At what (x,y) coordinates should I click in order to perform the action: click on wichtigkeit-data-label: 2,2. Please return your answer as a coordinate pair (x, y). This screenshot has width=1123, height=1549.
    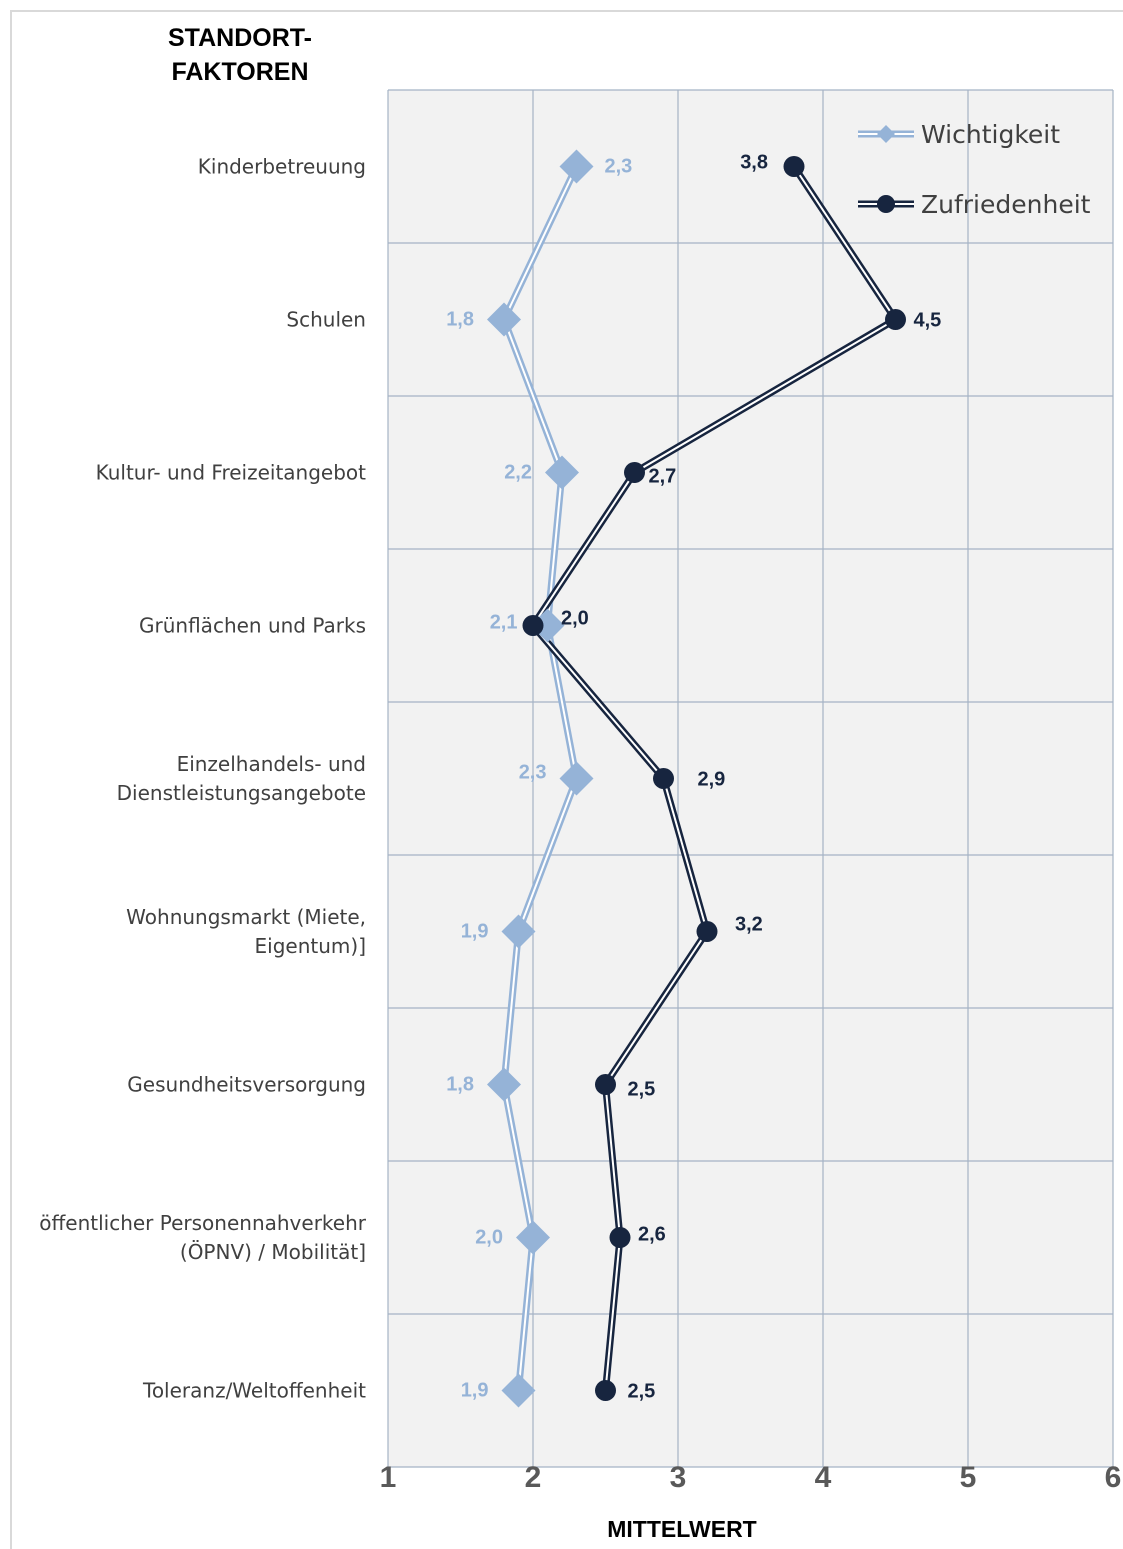
    Looking at the image, I should click on (518, 473).